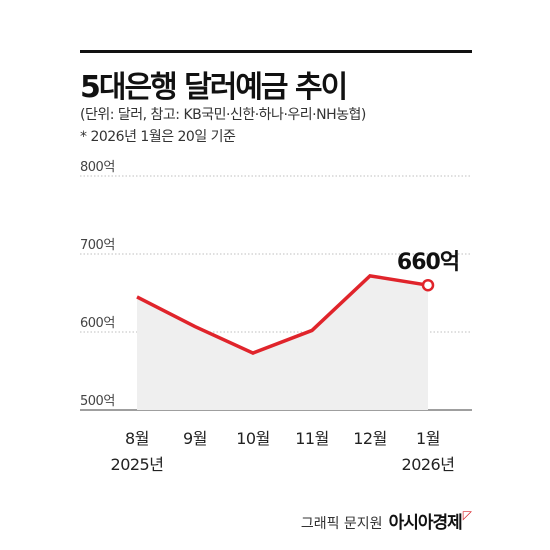  I want to click on brand-logo: 아시아경제, so click(425, 523).